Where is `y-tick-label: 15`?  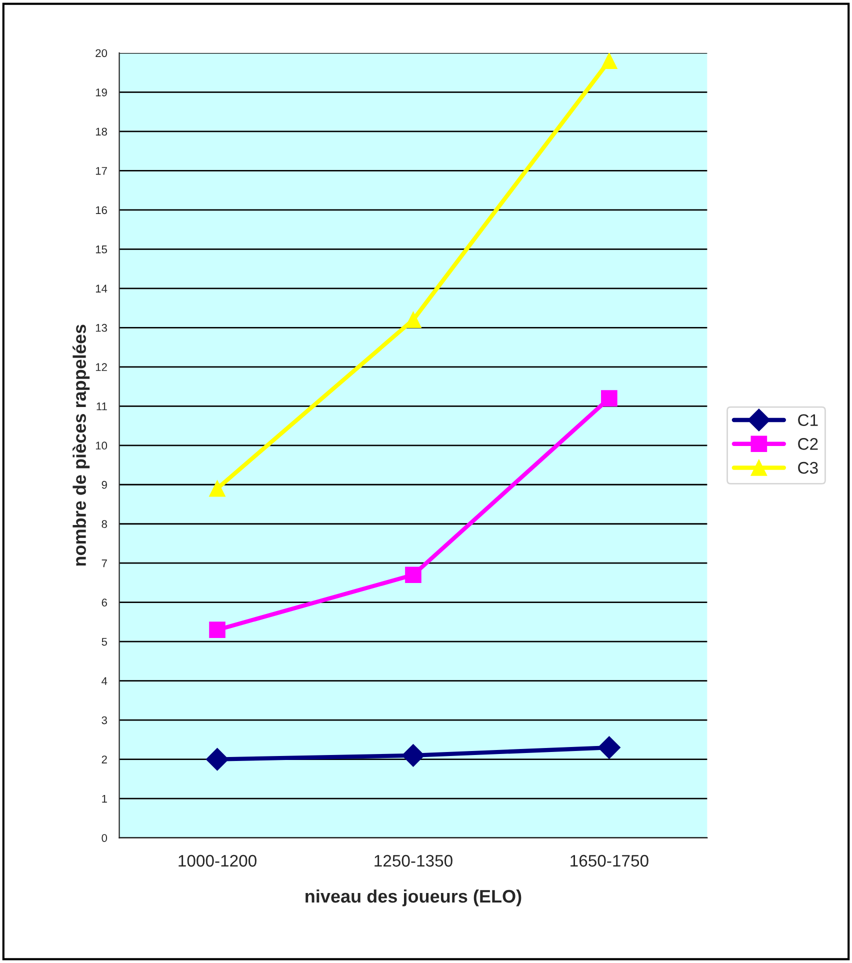 y-tick-label: 15 is located at coordinates (102, 250).